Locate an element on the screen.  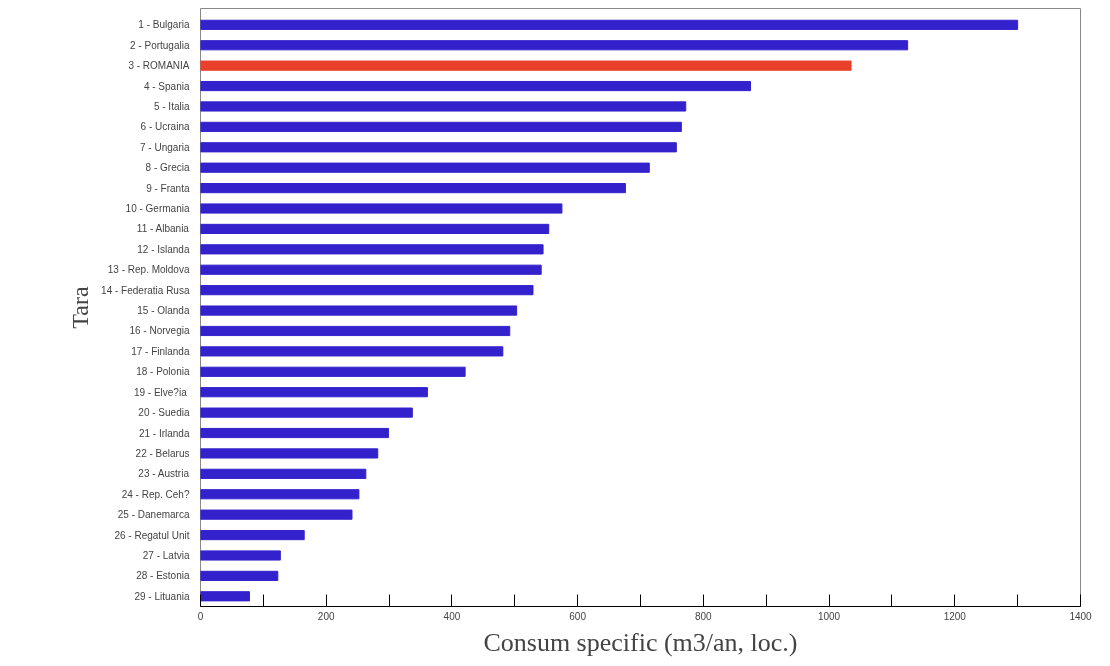
x-tick-label: 400 is located at coordinates (452, 616).